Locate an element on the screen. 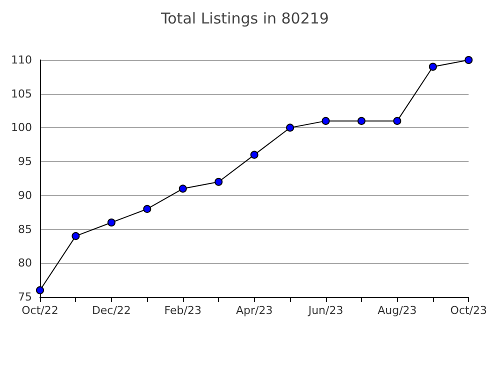  x-tick-label: Apr/23 is located at coordinates (254, 310).